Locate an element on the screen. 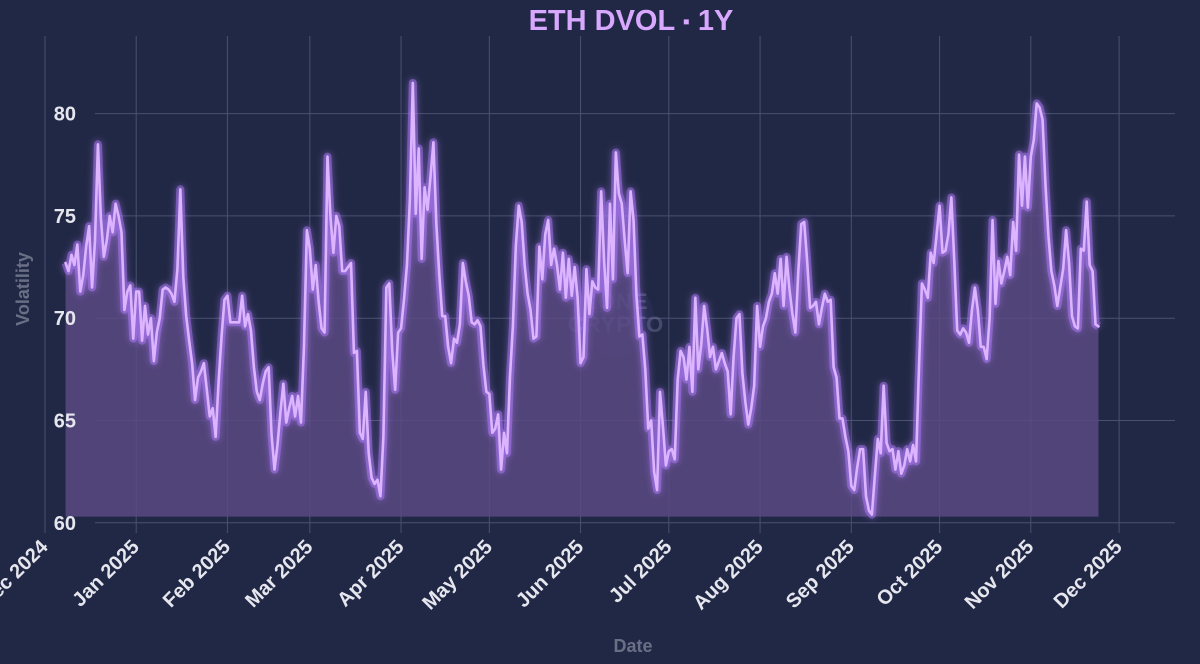 This screenshot has height=664, width=1200. title-period: 1Y is located at coordinates (715, 21).